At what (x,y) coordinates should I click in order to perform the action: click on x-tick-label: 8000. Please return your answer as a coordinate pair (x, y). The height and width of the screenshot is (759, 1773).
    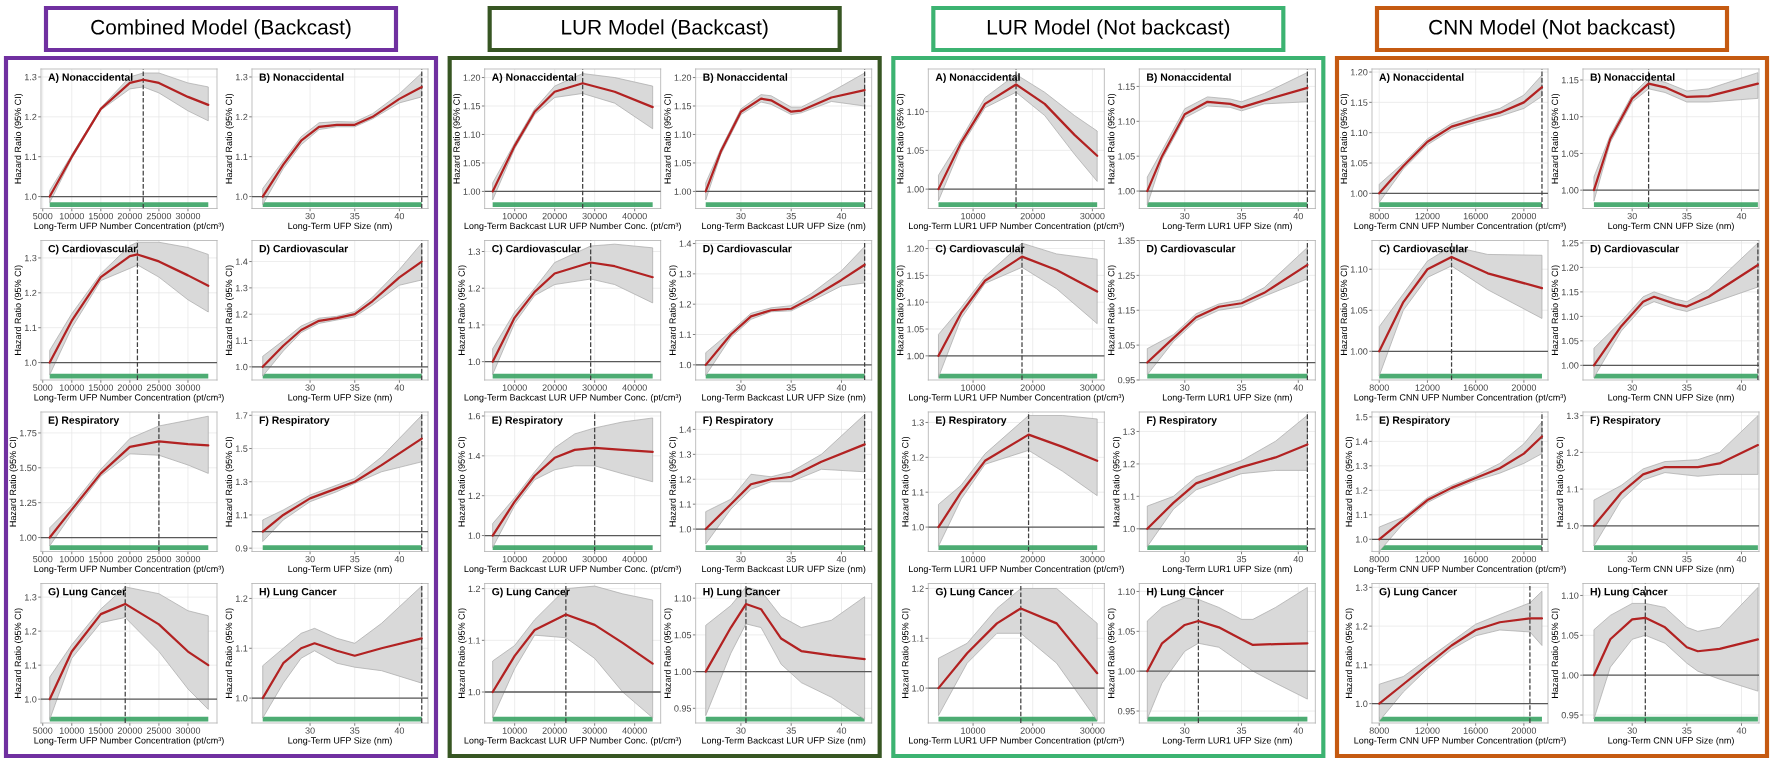
    Looking at the image, I should click on (1379, 216).